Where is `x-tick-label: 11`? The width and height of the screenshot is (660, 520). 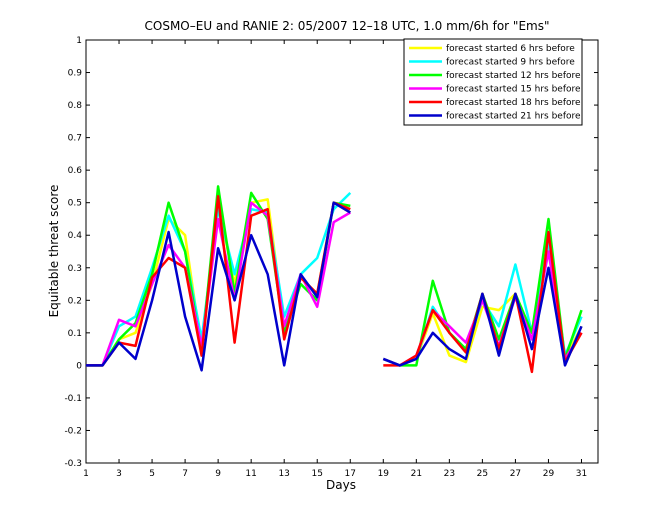 x-tick-label: 11 is located at coordinates (250, 474).